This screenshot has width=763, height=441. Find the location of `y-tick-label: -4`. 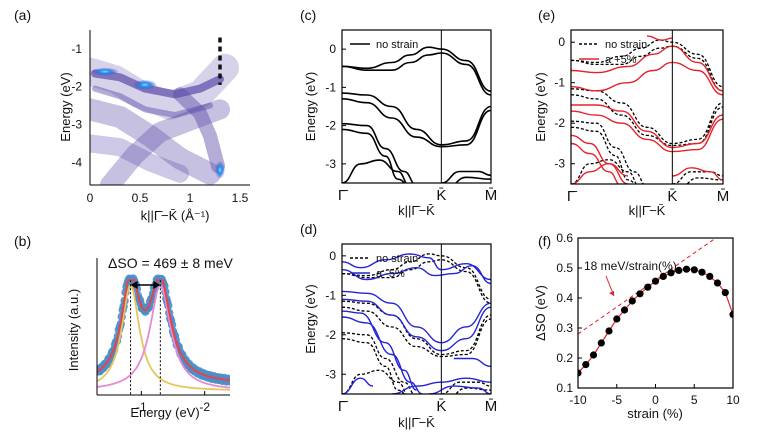

y-tick-label: -4 is located at coordinates (76, 162).